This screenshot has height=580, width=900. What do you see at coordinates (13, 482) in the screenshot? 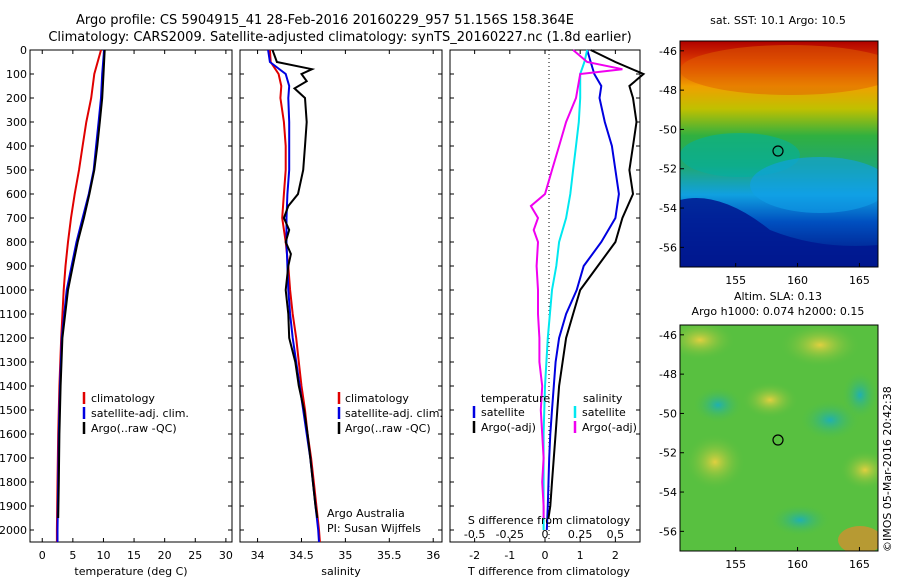
I see `depth-tick-label: 1800` at bounding box center [13, 482].